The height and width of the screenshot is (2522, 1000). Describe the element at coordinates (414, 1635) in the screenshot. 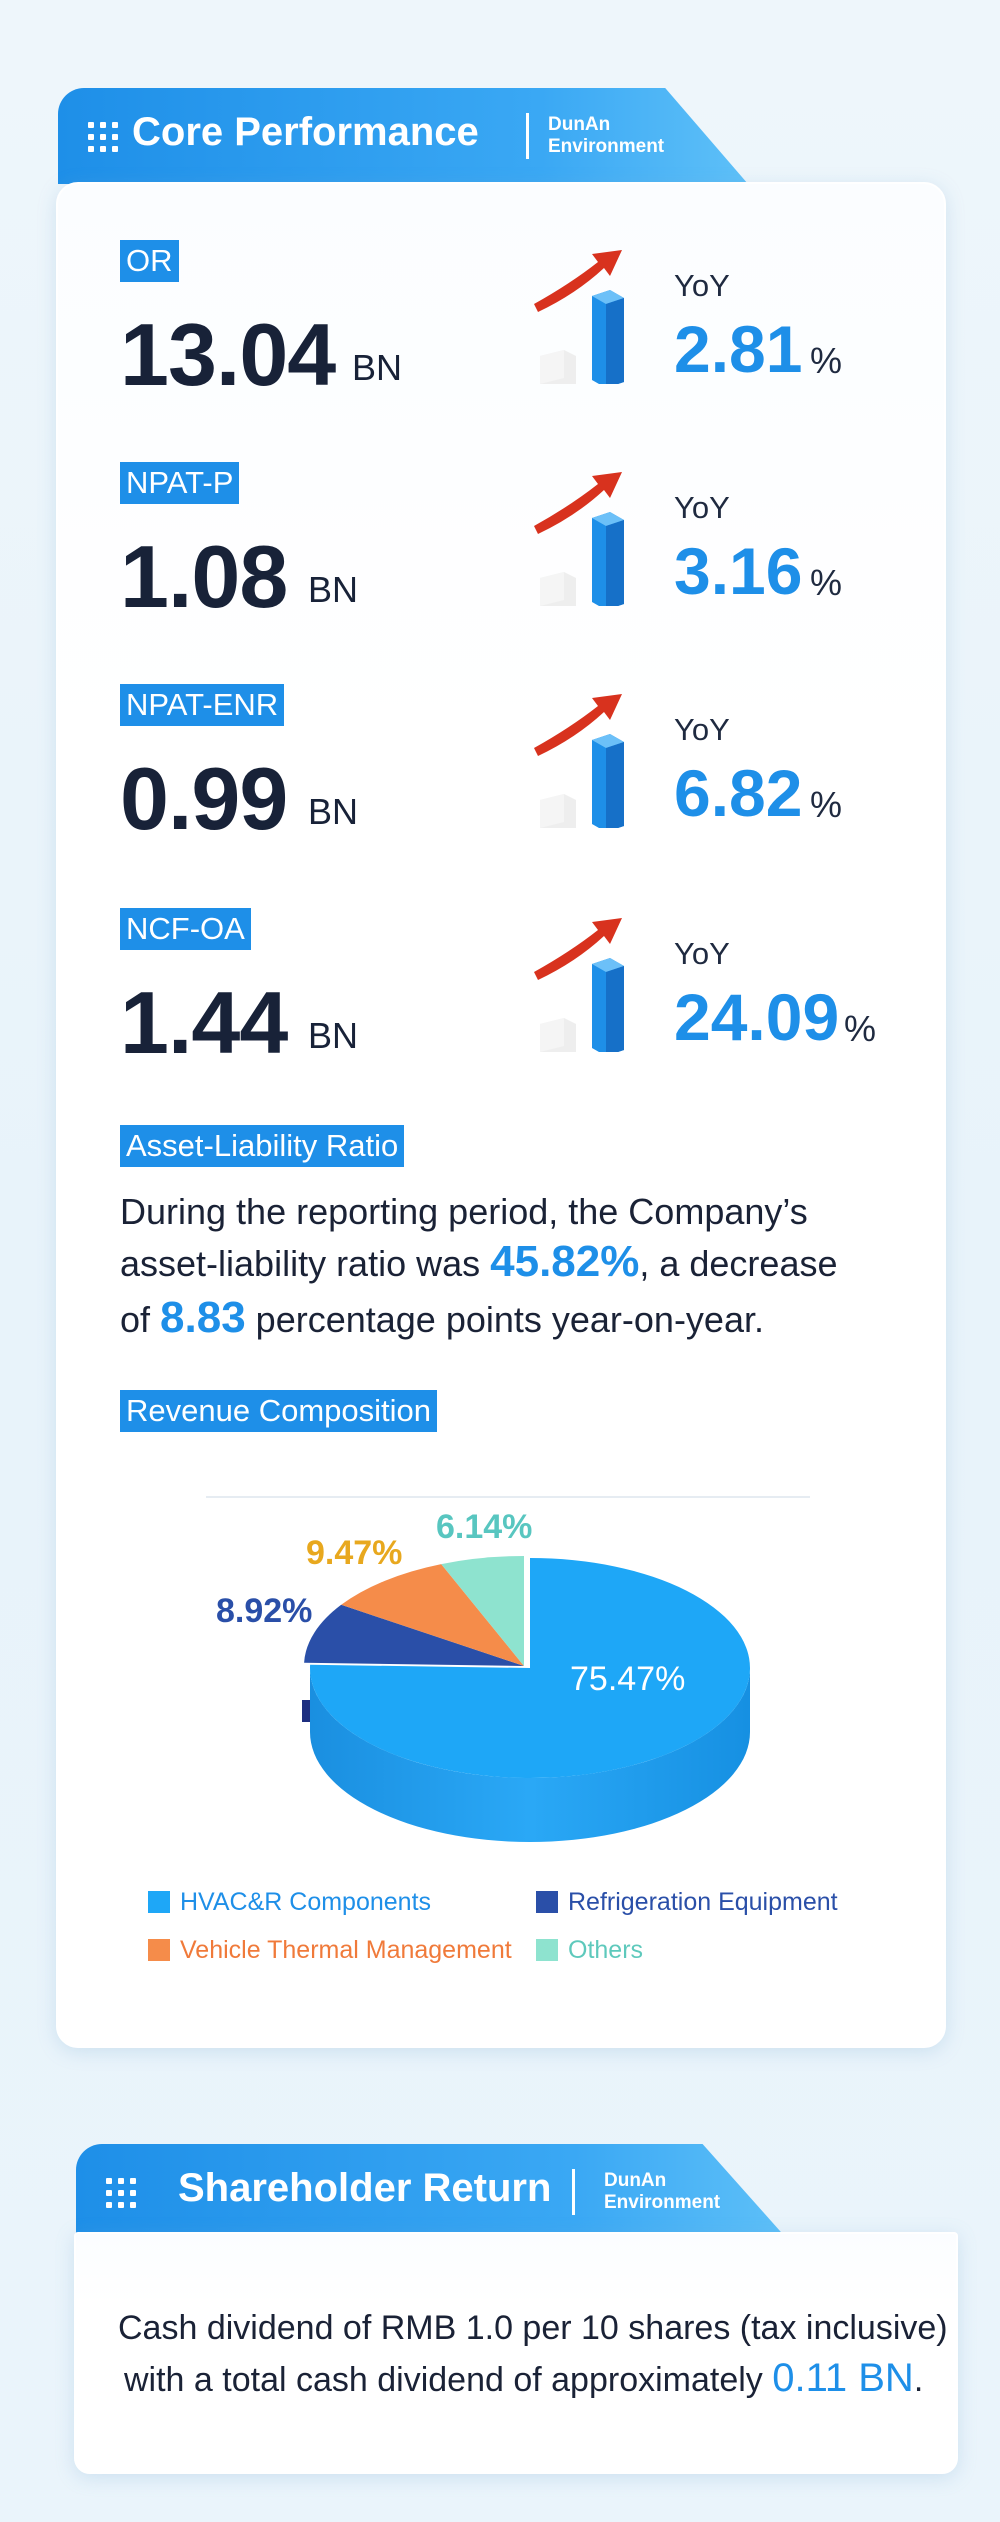

I see `pie-slice-refrigeration-equipment` at that location.